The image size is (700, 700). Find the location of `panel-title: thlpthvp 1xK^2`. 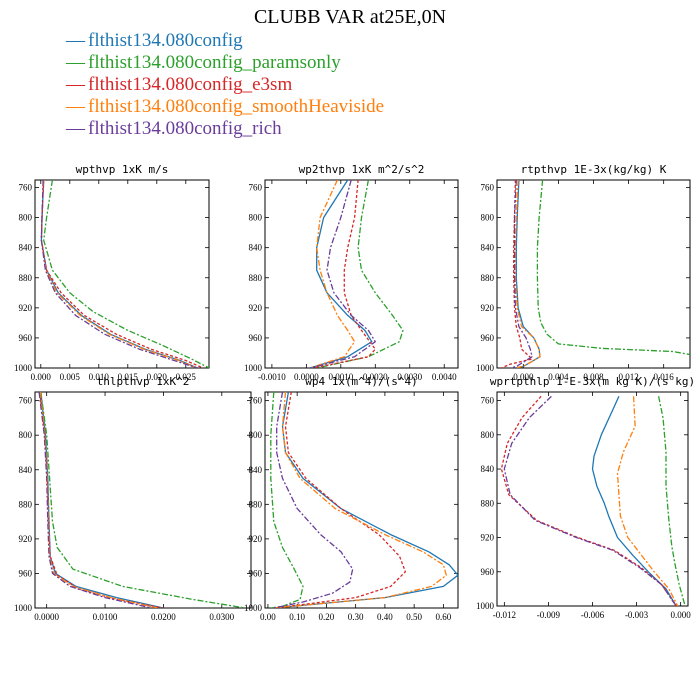

panel-title: thlpthvp 1xK^2 is located at coordinates (143, 381).